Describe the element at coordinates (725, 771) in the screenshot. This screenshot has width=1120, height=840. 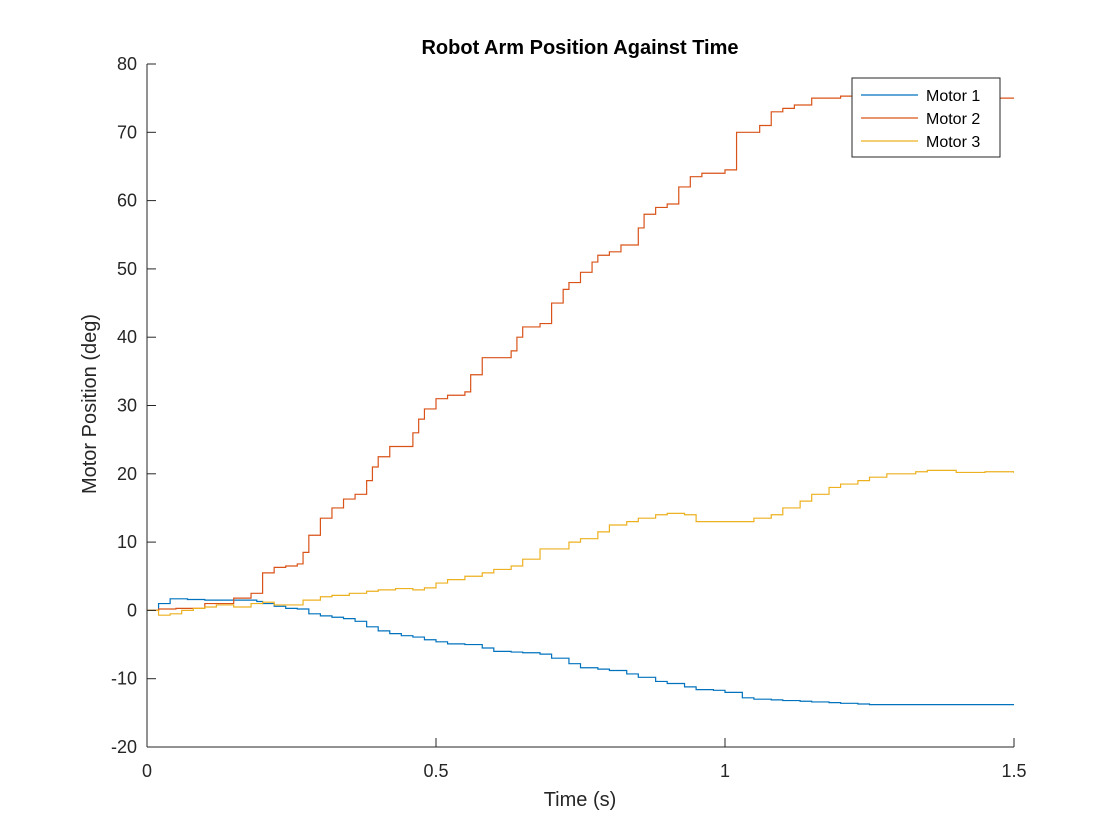
I see `x-tick-label: 1` at that location.